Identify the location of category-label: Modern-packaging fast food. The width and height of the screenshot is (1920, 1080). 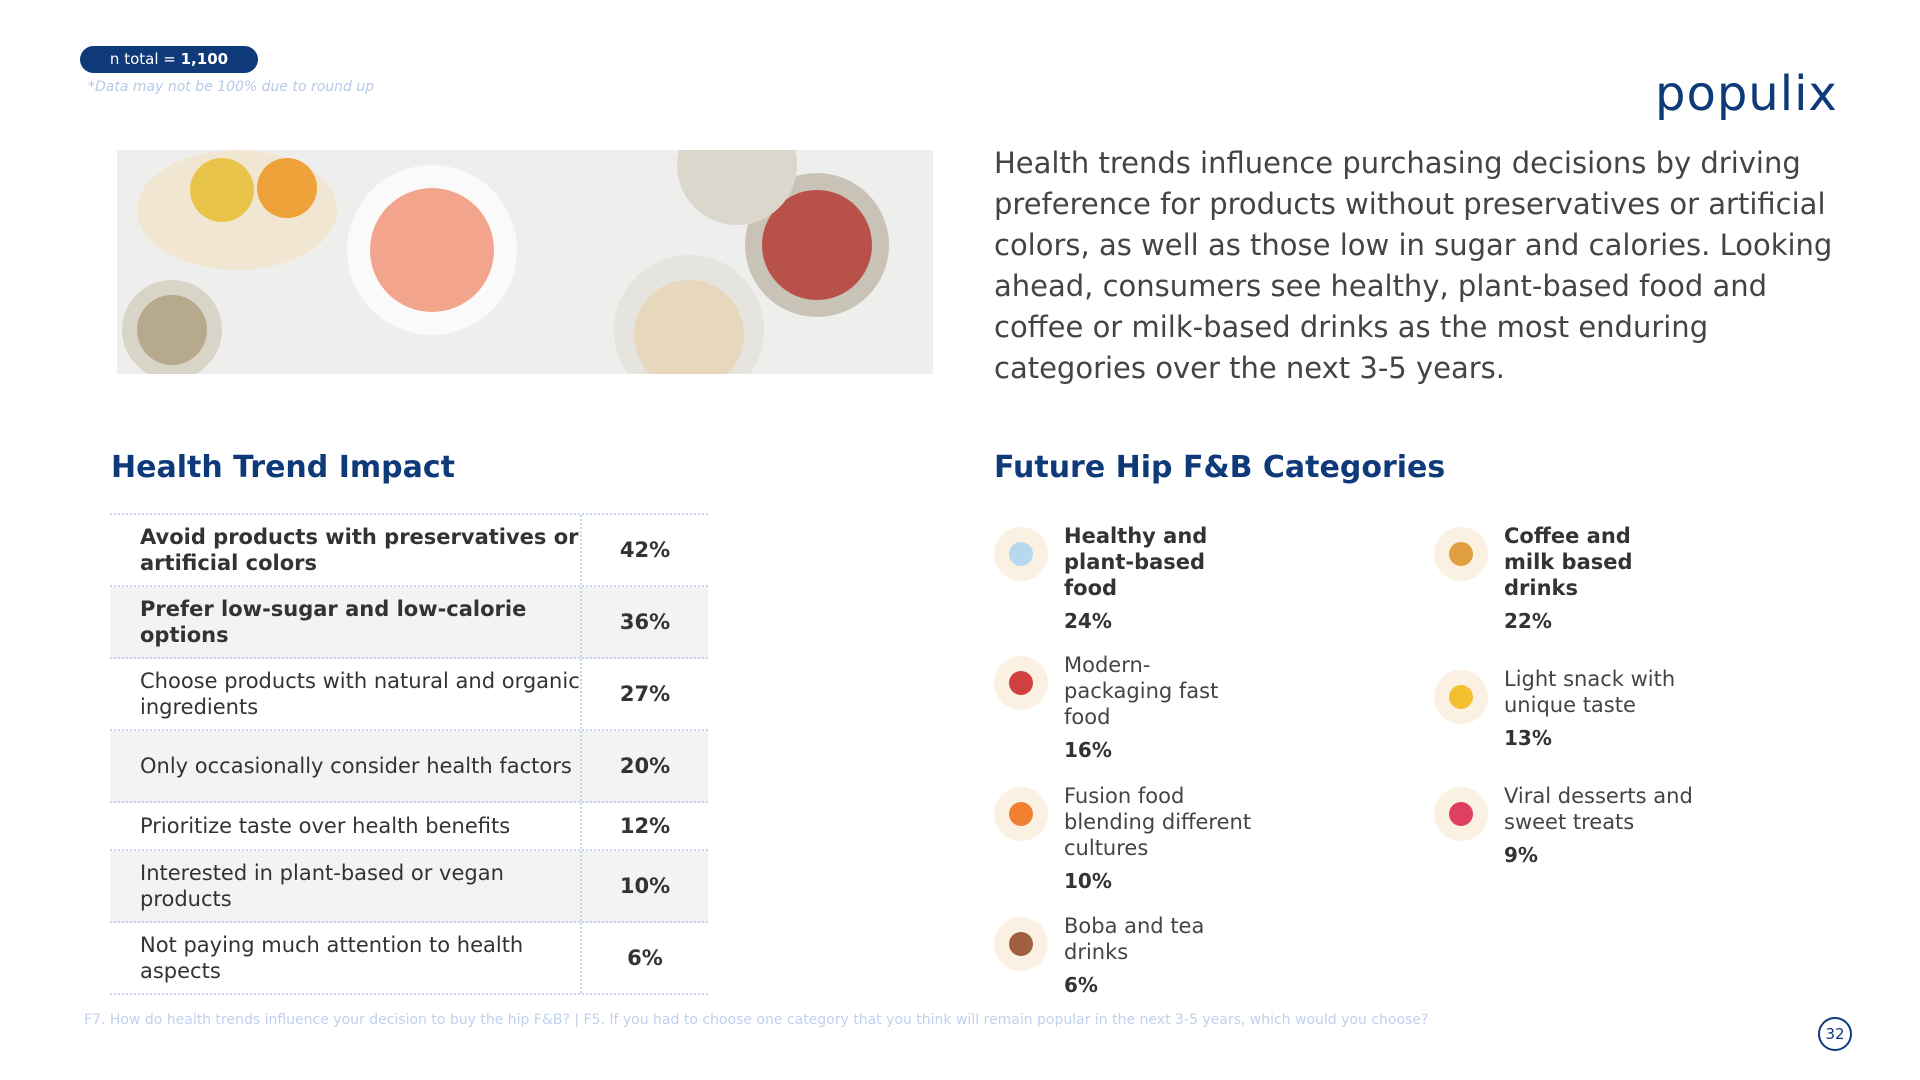
(1141, 691).